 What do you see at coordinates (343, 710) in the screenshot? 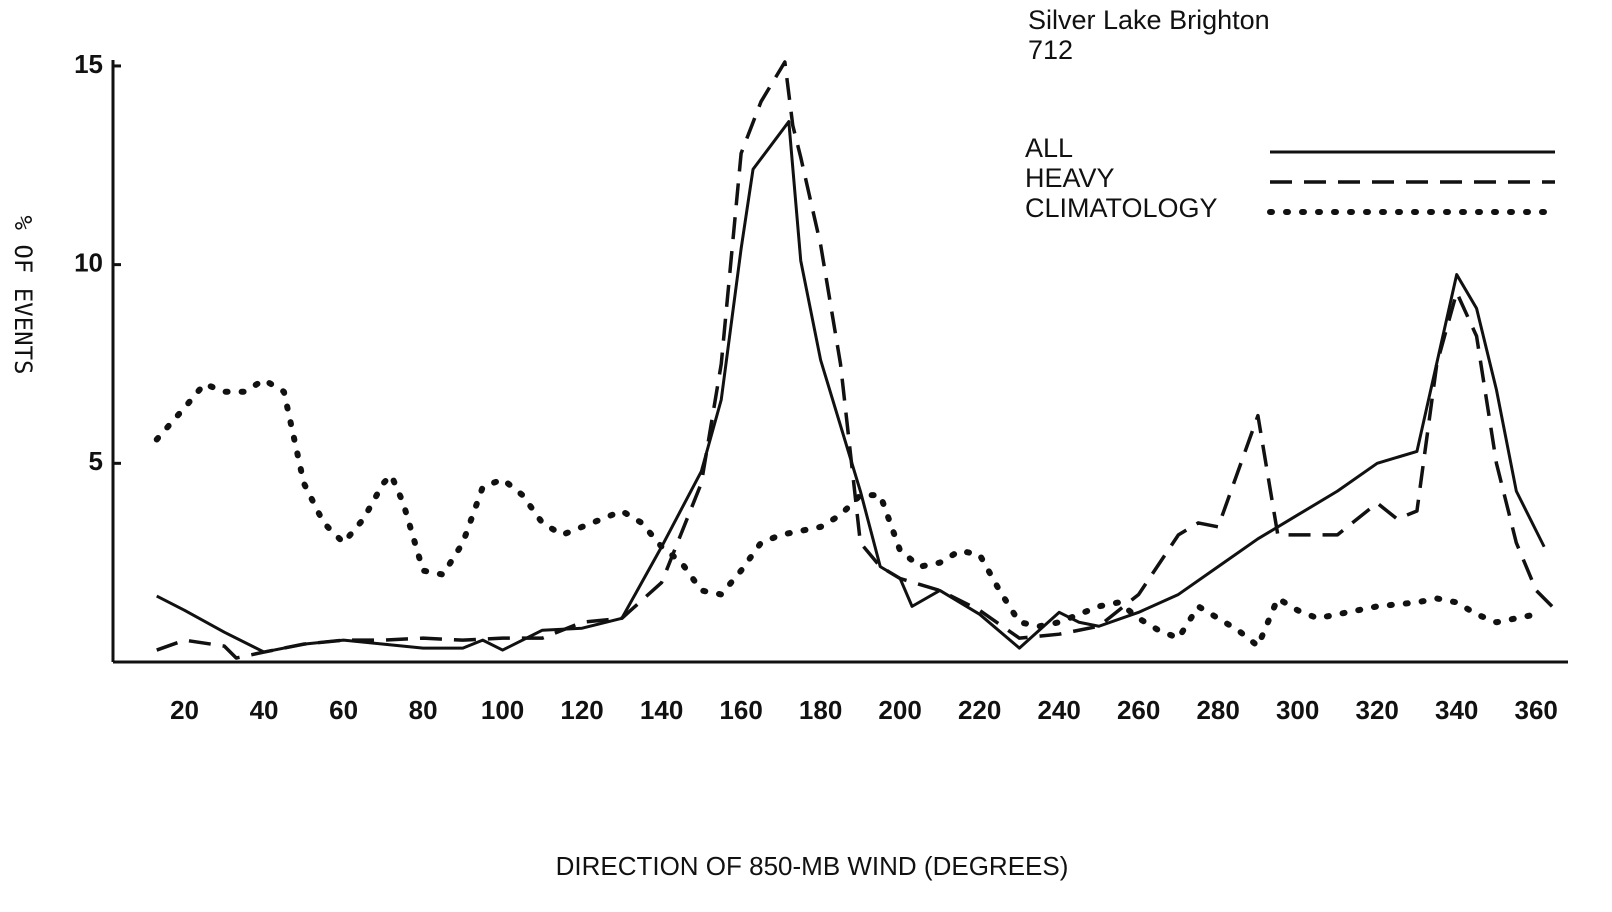
I see `x-tick-label: 60` at bounding box center [343, 710].